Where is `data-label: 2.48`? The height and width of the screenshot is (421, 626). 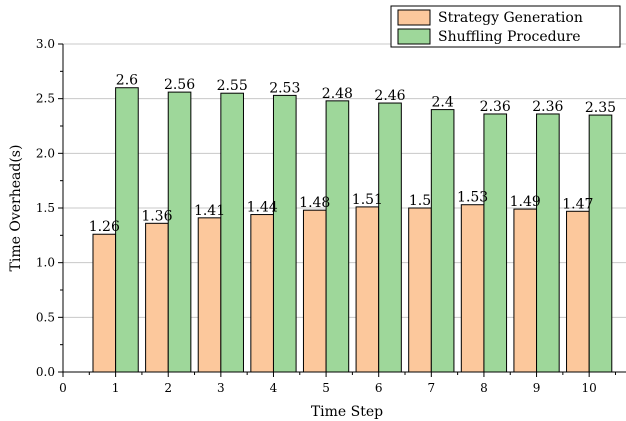
data-label: 2.48 is located at coordinates (337, 94).